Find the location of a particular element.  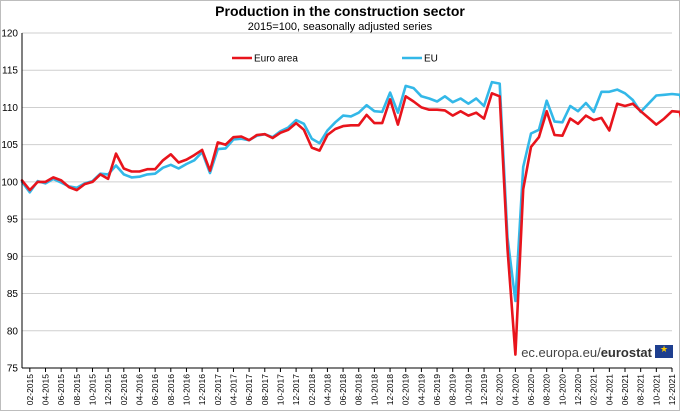

x-tick-label: 10-2018 is located at coordinates (374, 389).